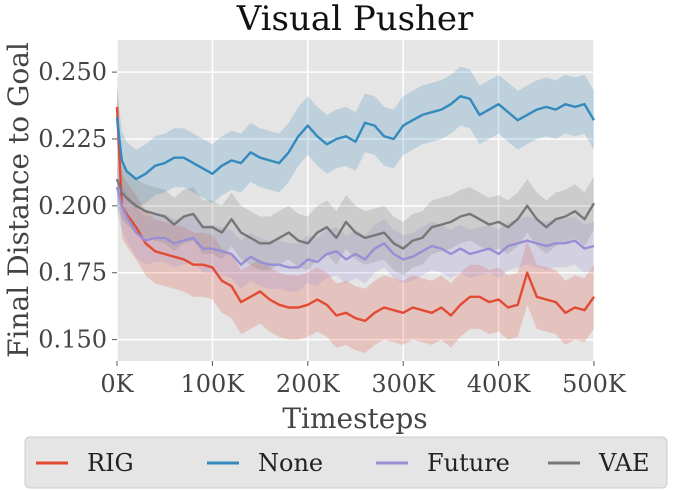 The height and width of the screenshot is (490, 677). What do you see at coordinates (72, 340) in the screenshot?
I see `y-tick-label: 0.150` at bounding box center [72, 340].